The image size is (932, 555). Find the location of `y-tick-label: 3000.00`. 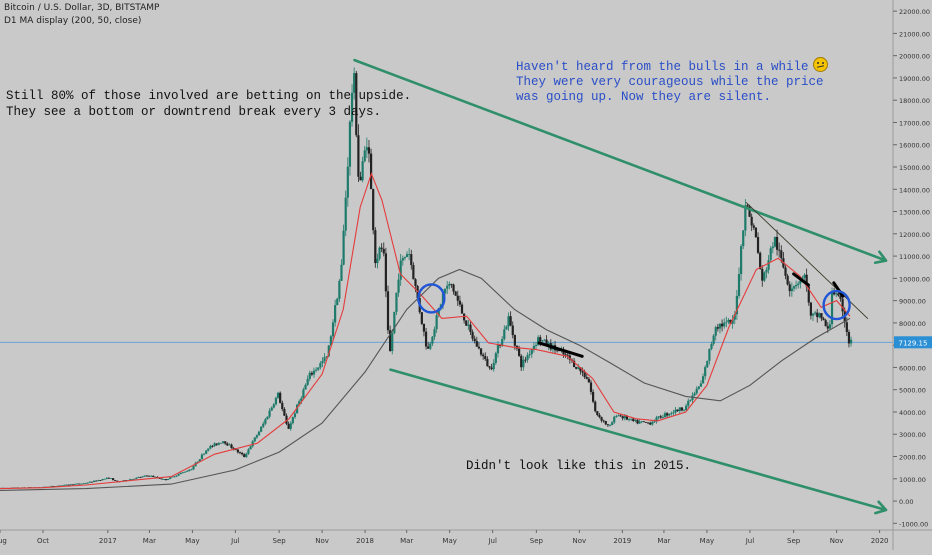

y-tick-label: 3000.00 is located at coordinates (912, 435).